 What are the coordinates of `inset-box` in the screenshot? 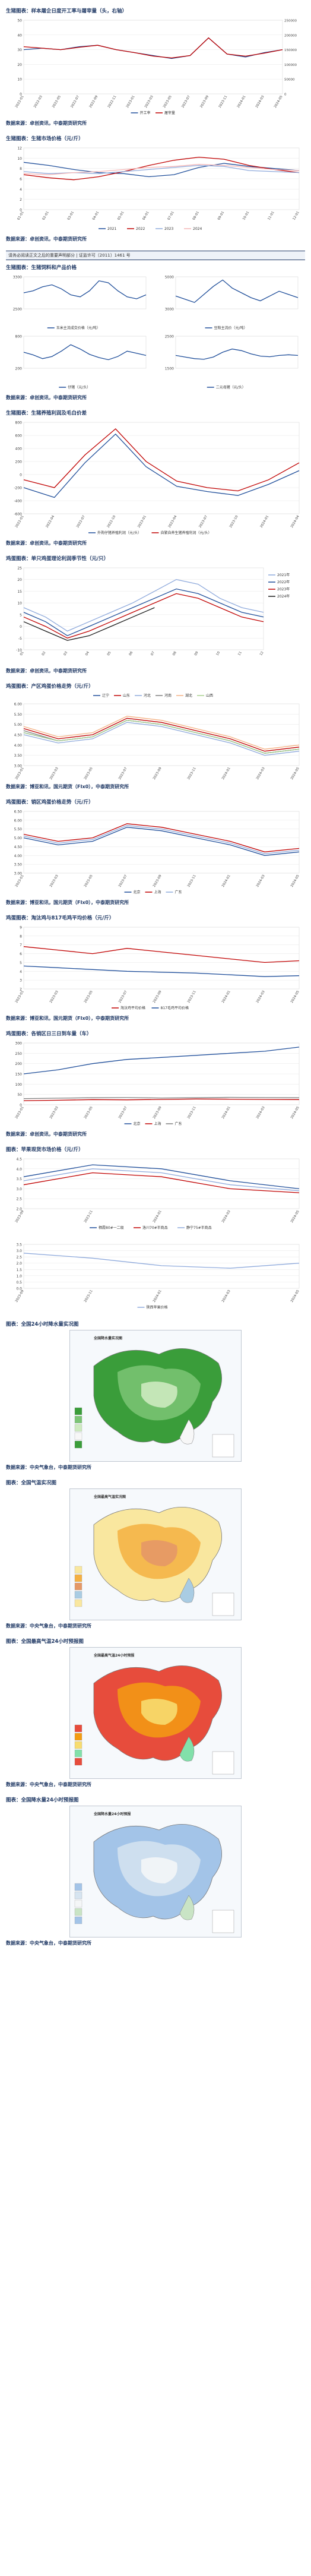 It's located at (223, 1446).